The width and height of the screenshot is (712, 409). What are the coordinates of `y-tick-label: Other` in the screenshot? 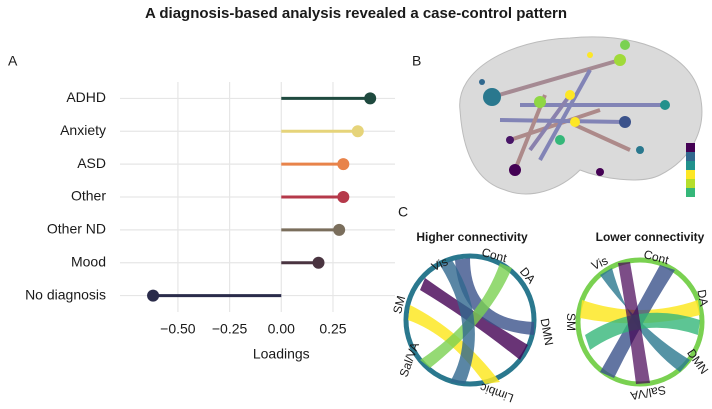 It's located at (88, 196).